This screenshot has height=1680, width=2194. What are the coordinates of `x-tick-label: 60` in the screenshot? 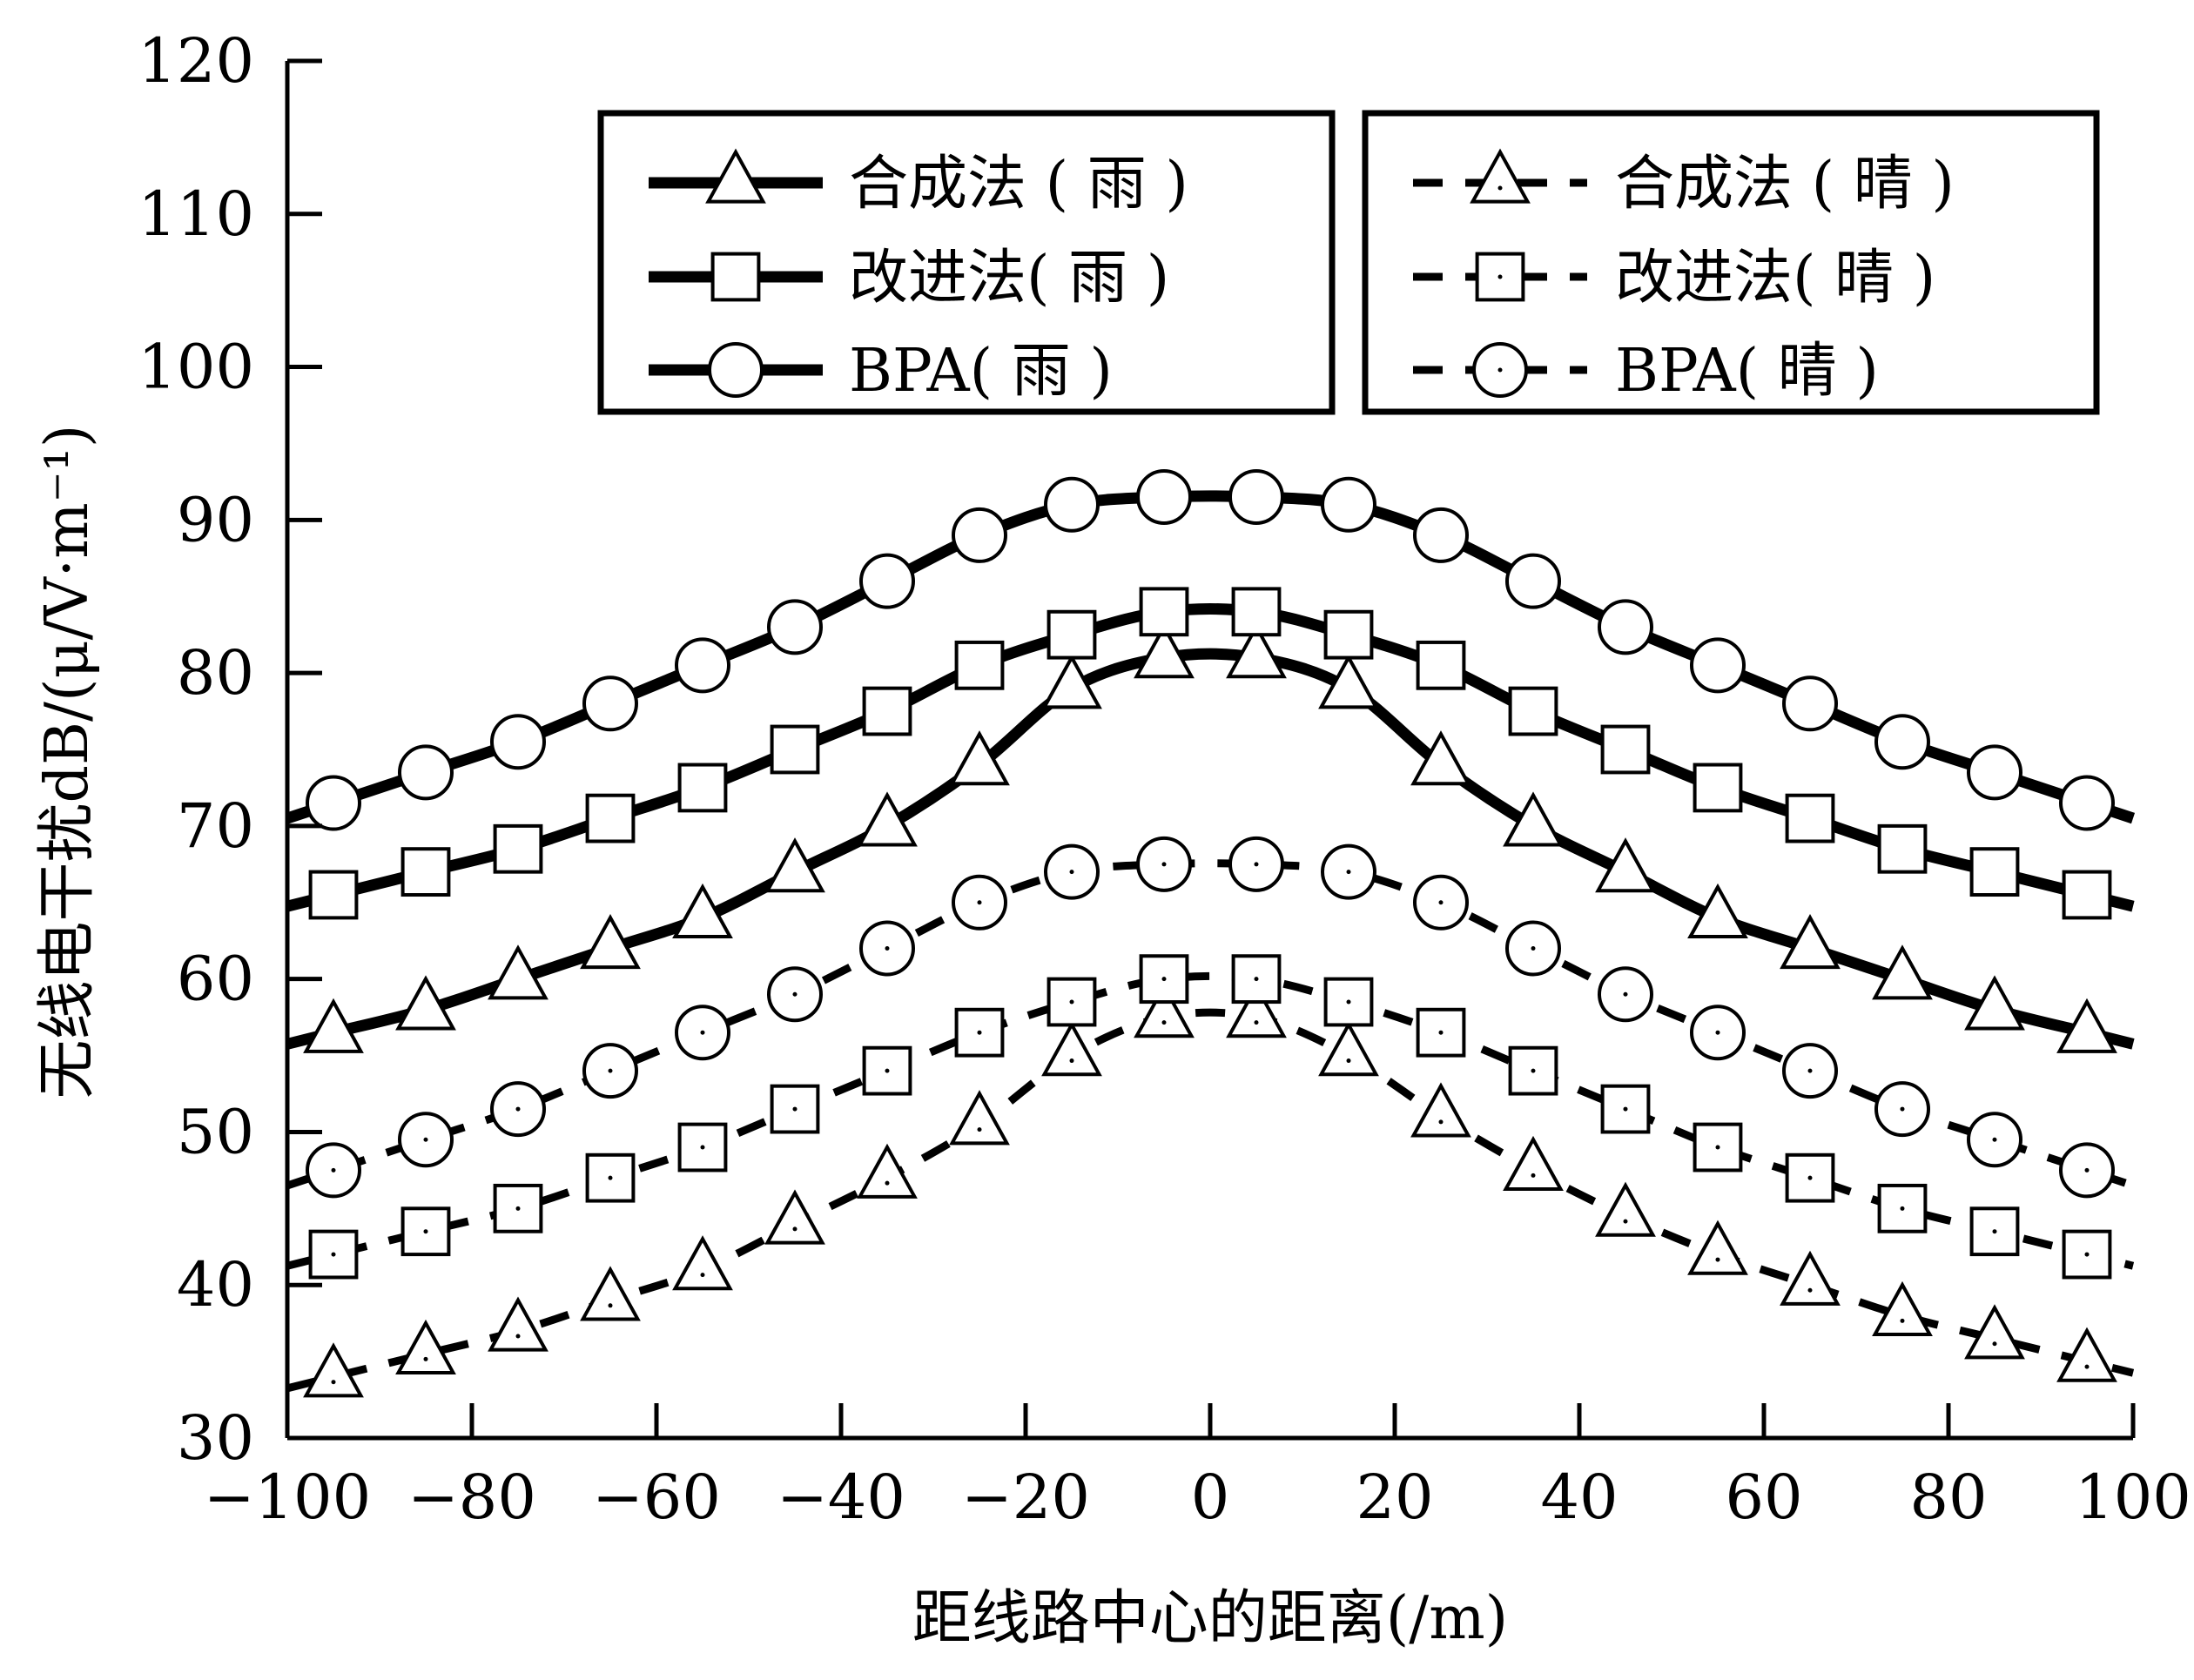 It's located at (1763, 1497).